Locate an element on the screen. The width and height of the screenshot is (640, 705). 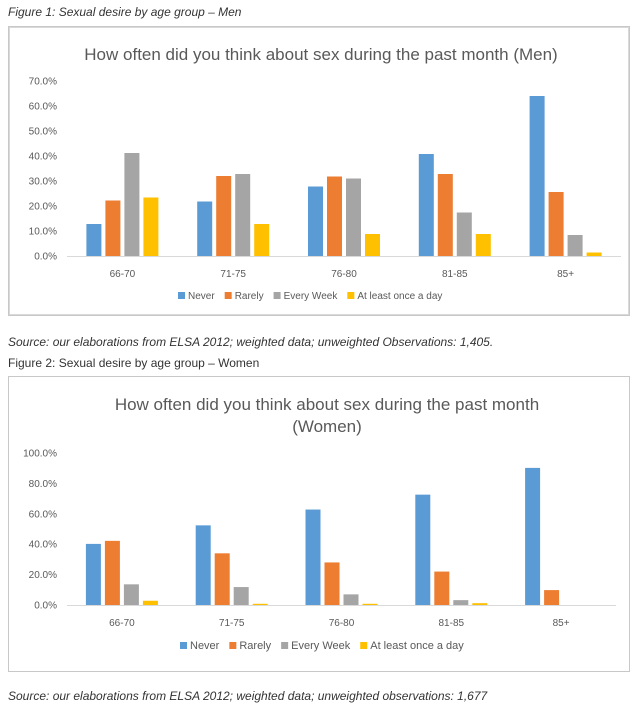
y-tick-label: 30.0% is located at coordinates (43, 182).